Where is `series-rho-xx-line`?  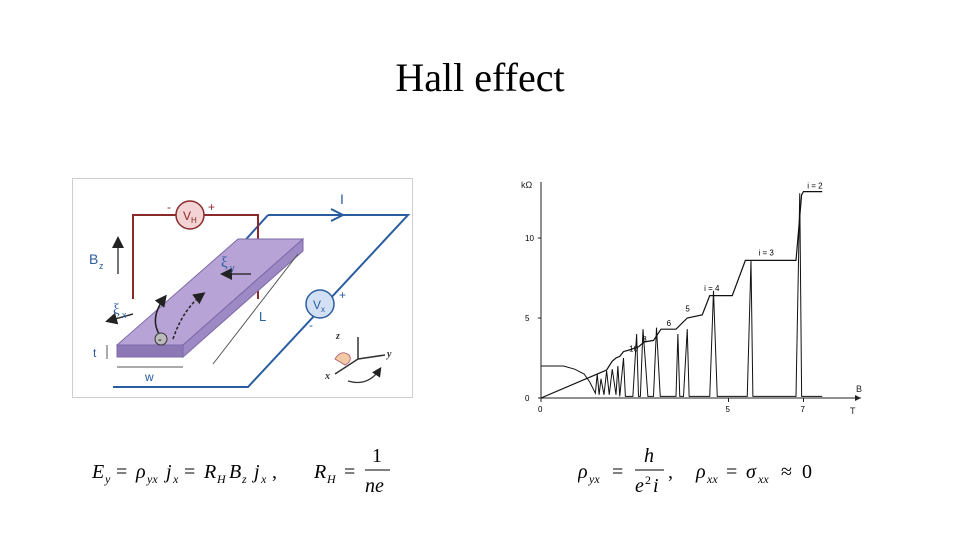 series-rho-xx-line is located at coordinates (682, 295).